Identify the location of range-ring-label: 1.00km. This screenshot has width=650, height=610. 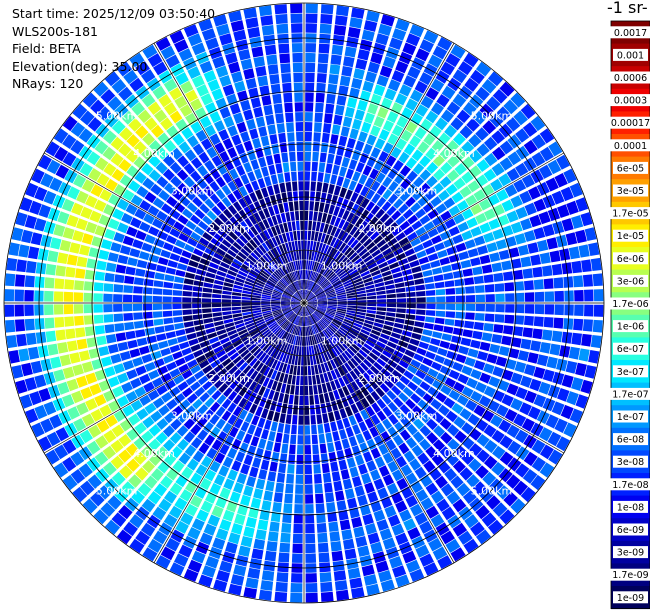
(342, 266).